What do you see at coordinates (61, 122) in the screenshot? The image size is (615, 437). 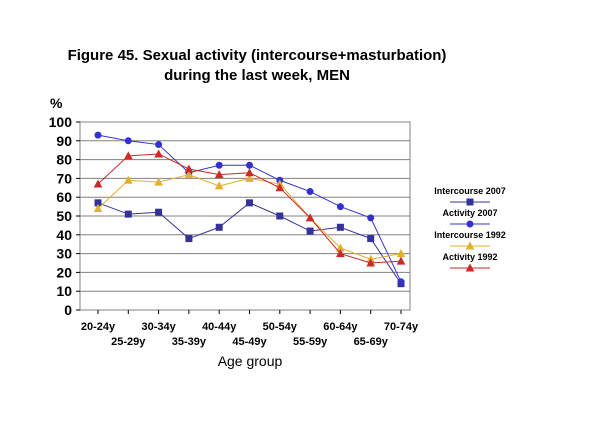 I see `y-tick-label: 100` at bounding box center [61, 122].